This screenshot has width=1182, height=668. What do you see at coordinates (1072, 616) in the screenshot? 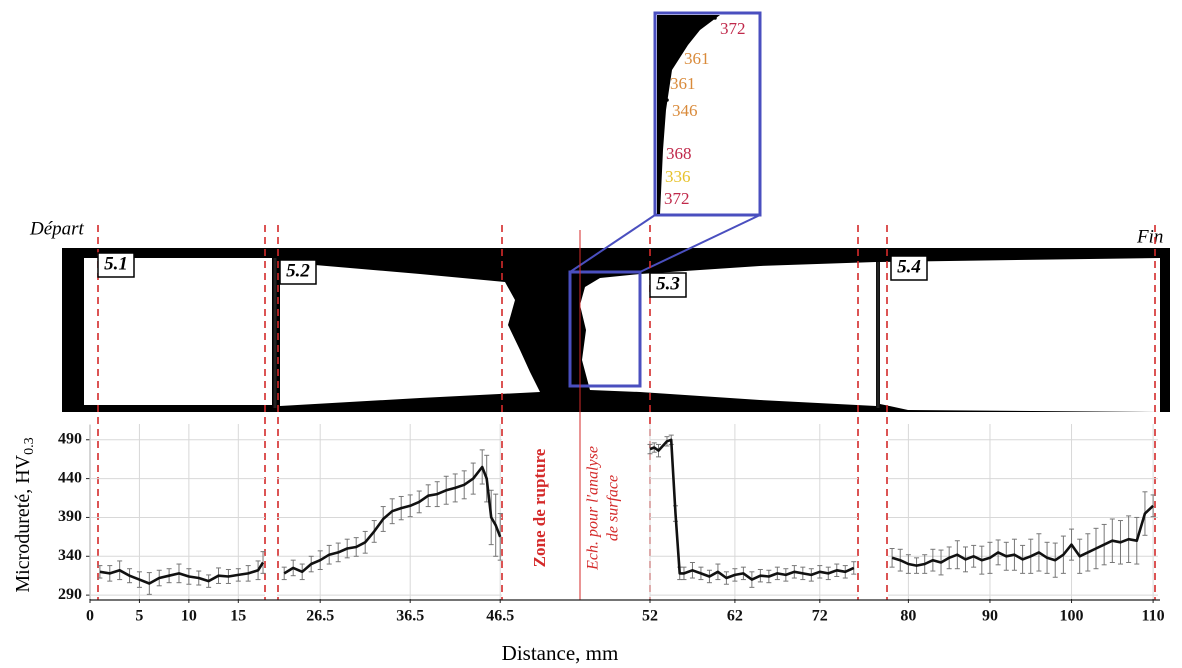
I see `x-tick-label: 100` at bounding box center [1072, 616].